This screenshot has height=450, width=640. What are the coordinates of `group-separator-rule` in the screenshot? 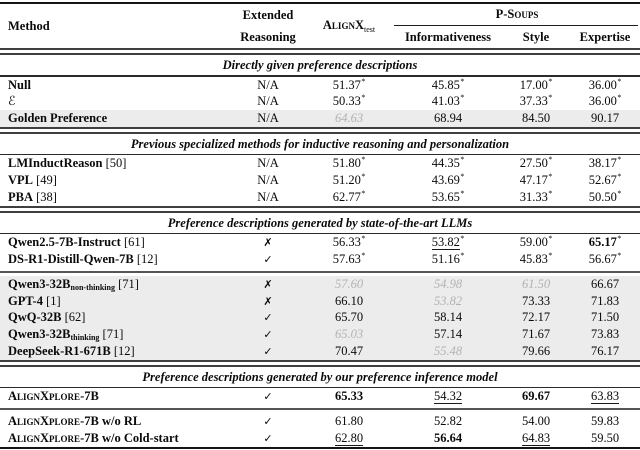 It's located at (320, 409).